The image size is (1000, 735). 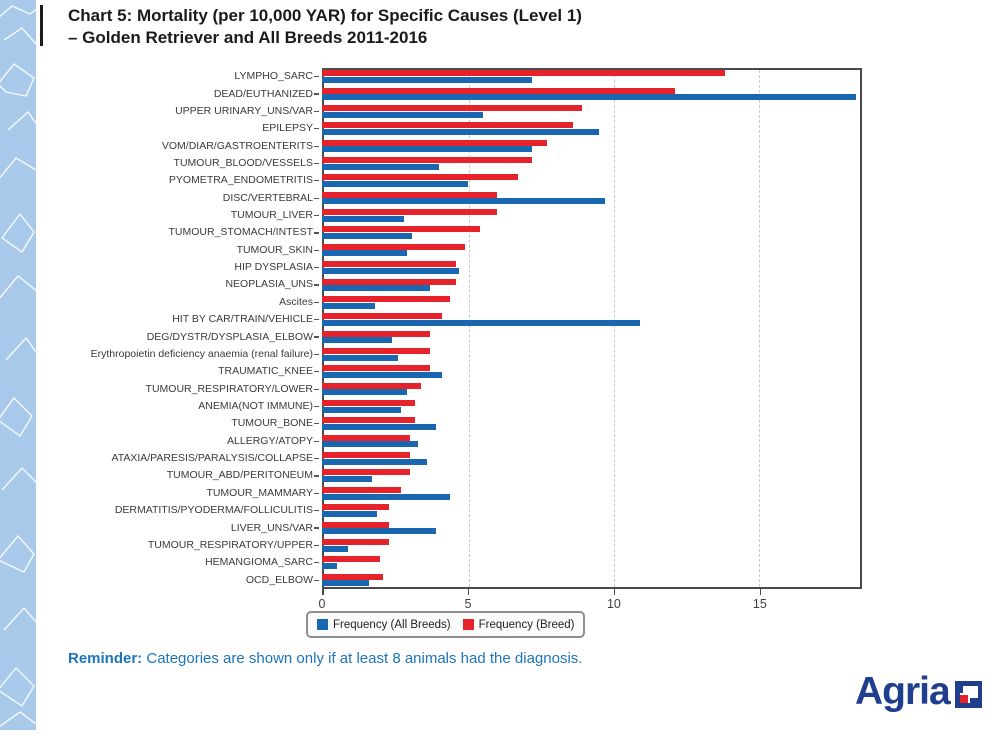 What do you see at coordinates (468, 604) in the screenshot?
I see `x-tick-label: 5` at bounding box center [468, 604].